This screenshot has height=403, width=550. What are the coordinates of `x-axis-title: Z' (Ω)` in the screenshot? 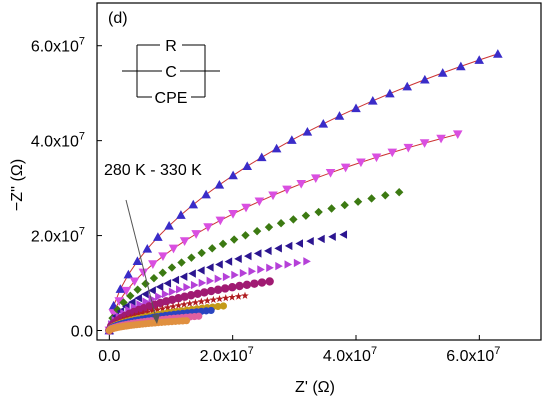 It's located at (315, 387).